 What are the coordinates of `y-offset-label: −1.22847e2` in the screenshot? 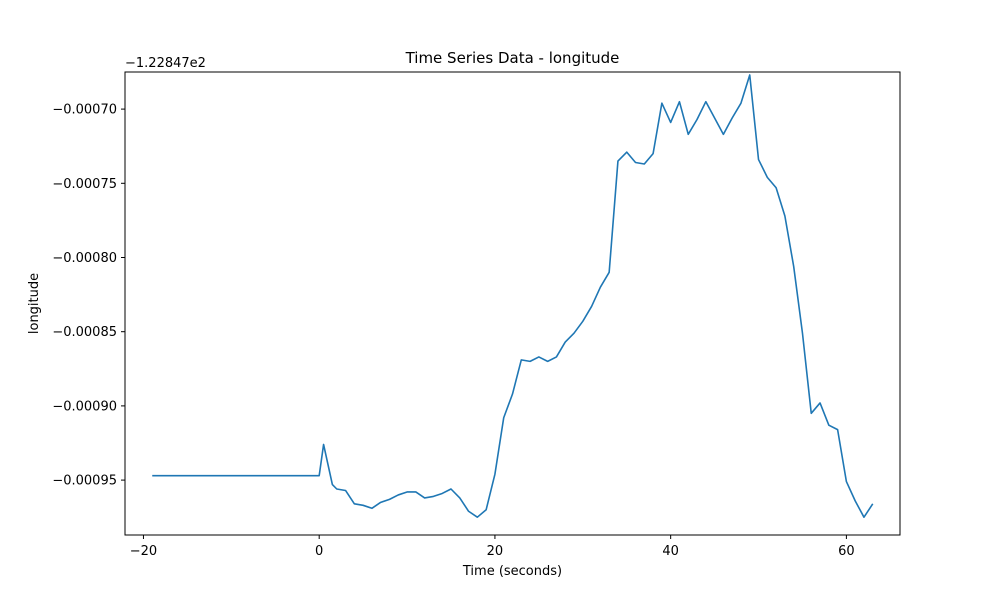 It's located at (165, 63).